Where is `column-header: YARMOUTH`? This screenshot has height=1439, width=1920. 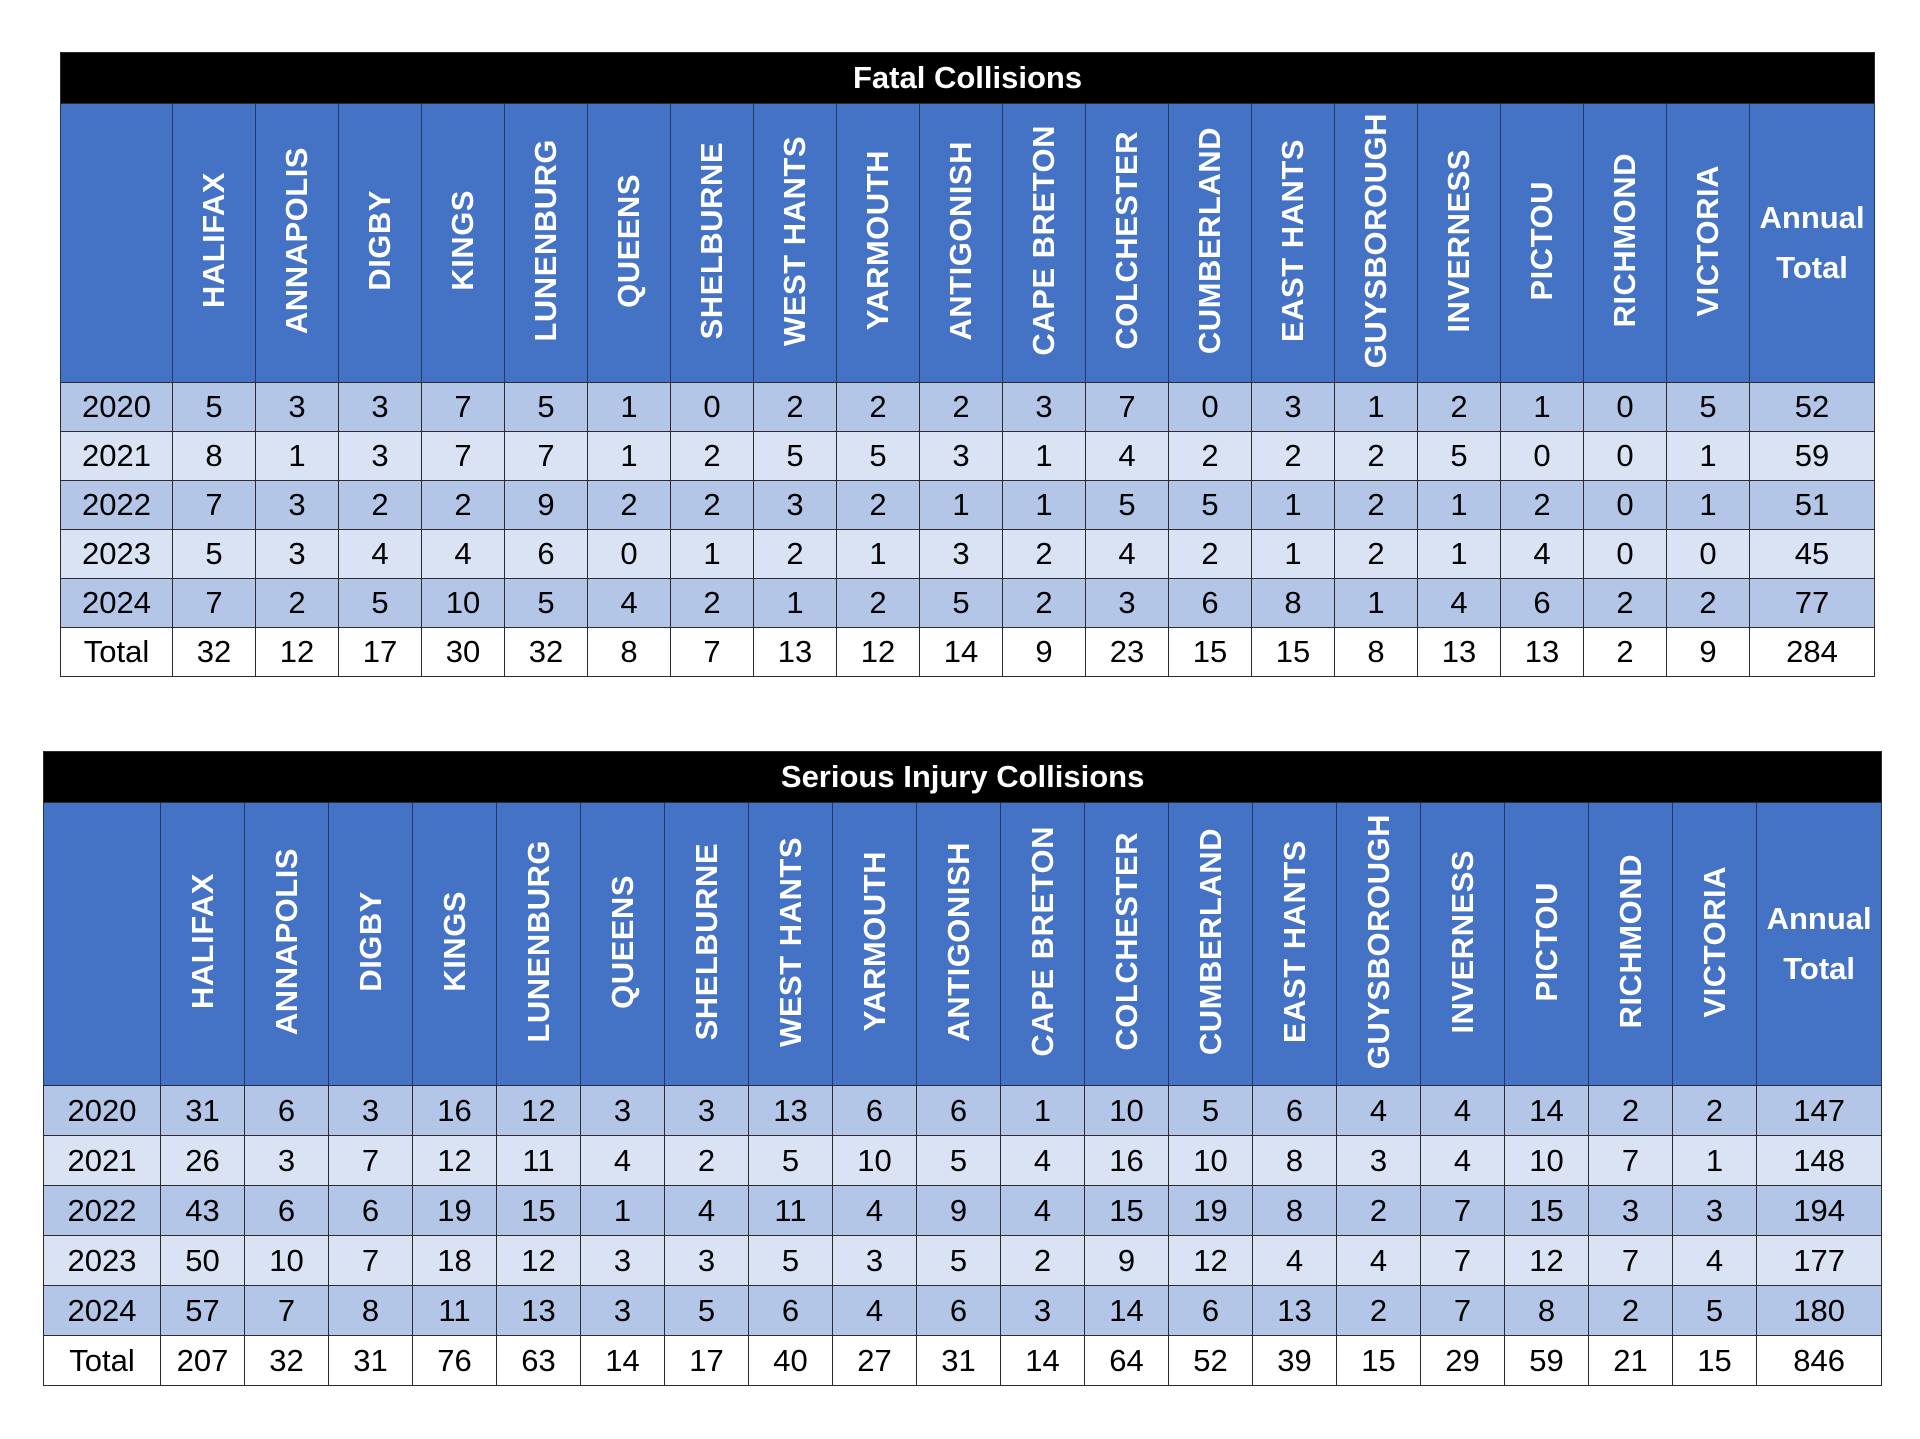 column-header: YARMOUTH is located at coordinates (878, 243).